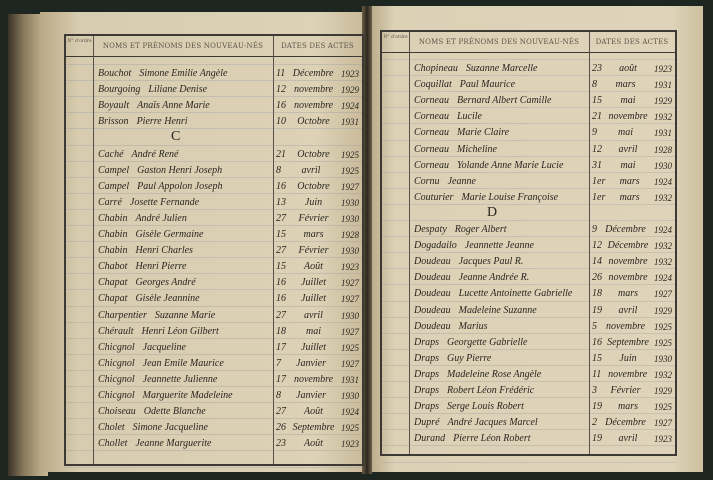 The height and width of the screenshot is (480, 713). Describe the element at coordinates (528, 262) in the screenshot. I see `table-row: Doudeau Jacques Paul R. 14 novembre 1932` at that location.